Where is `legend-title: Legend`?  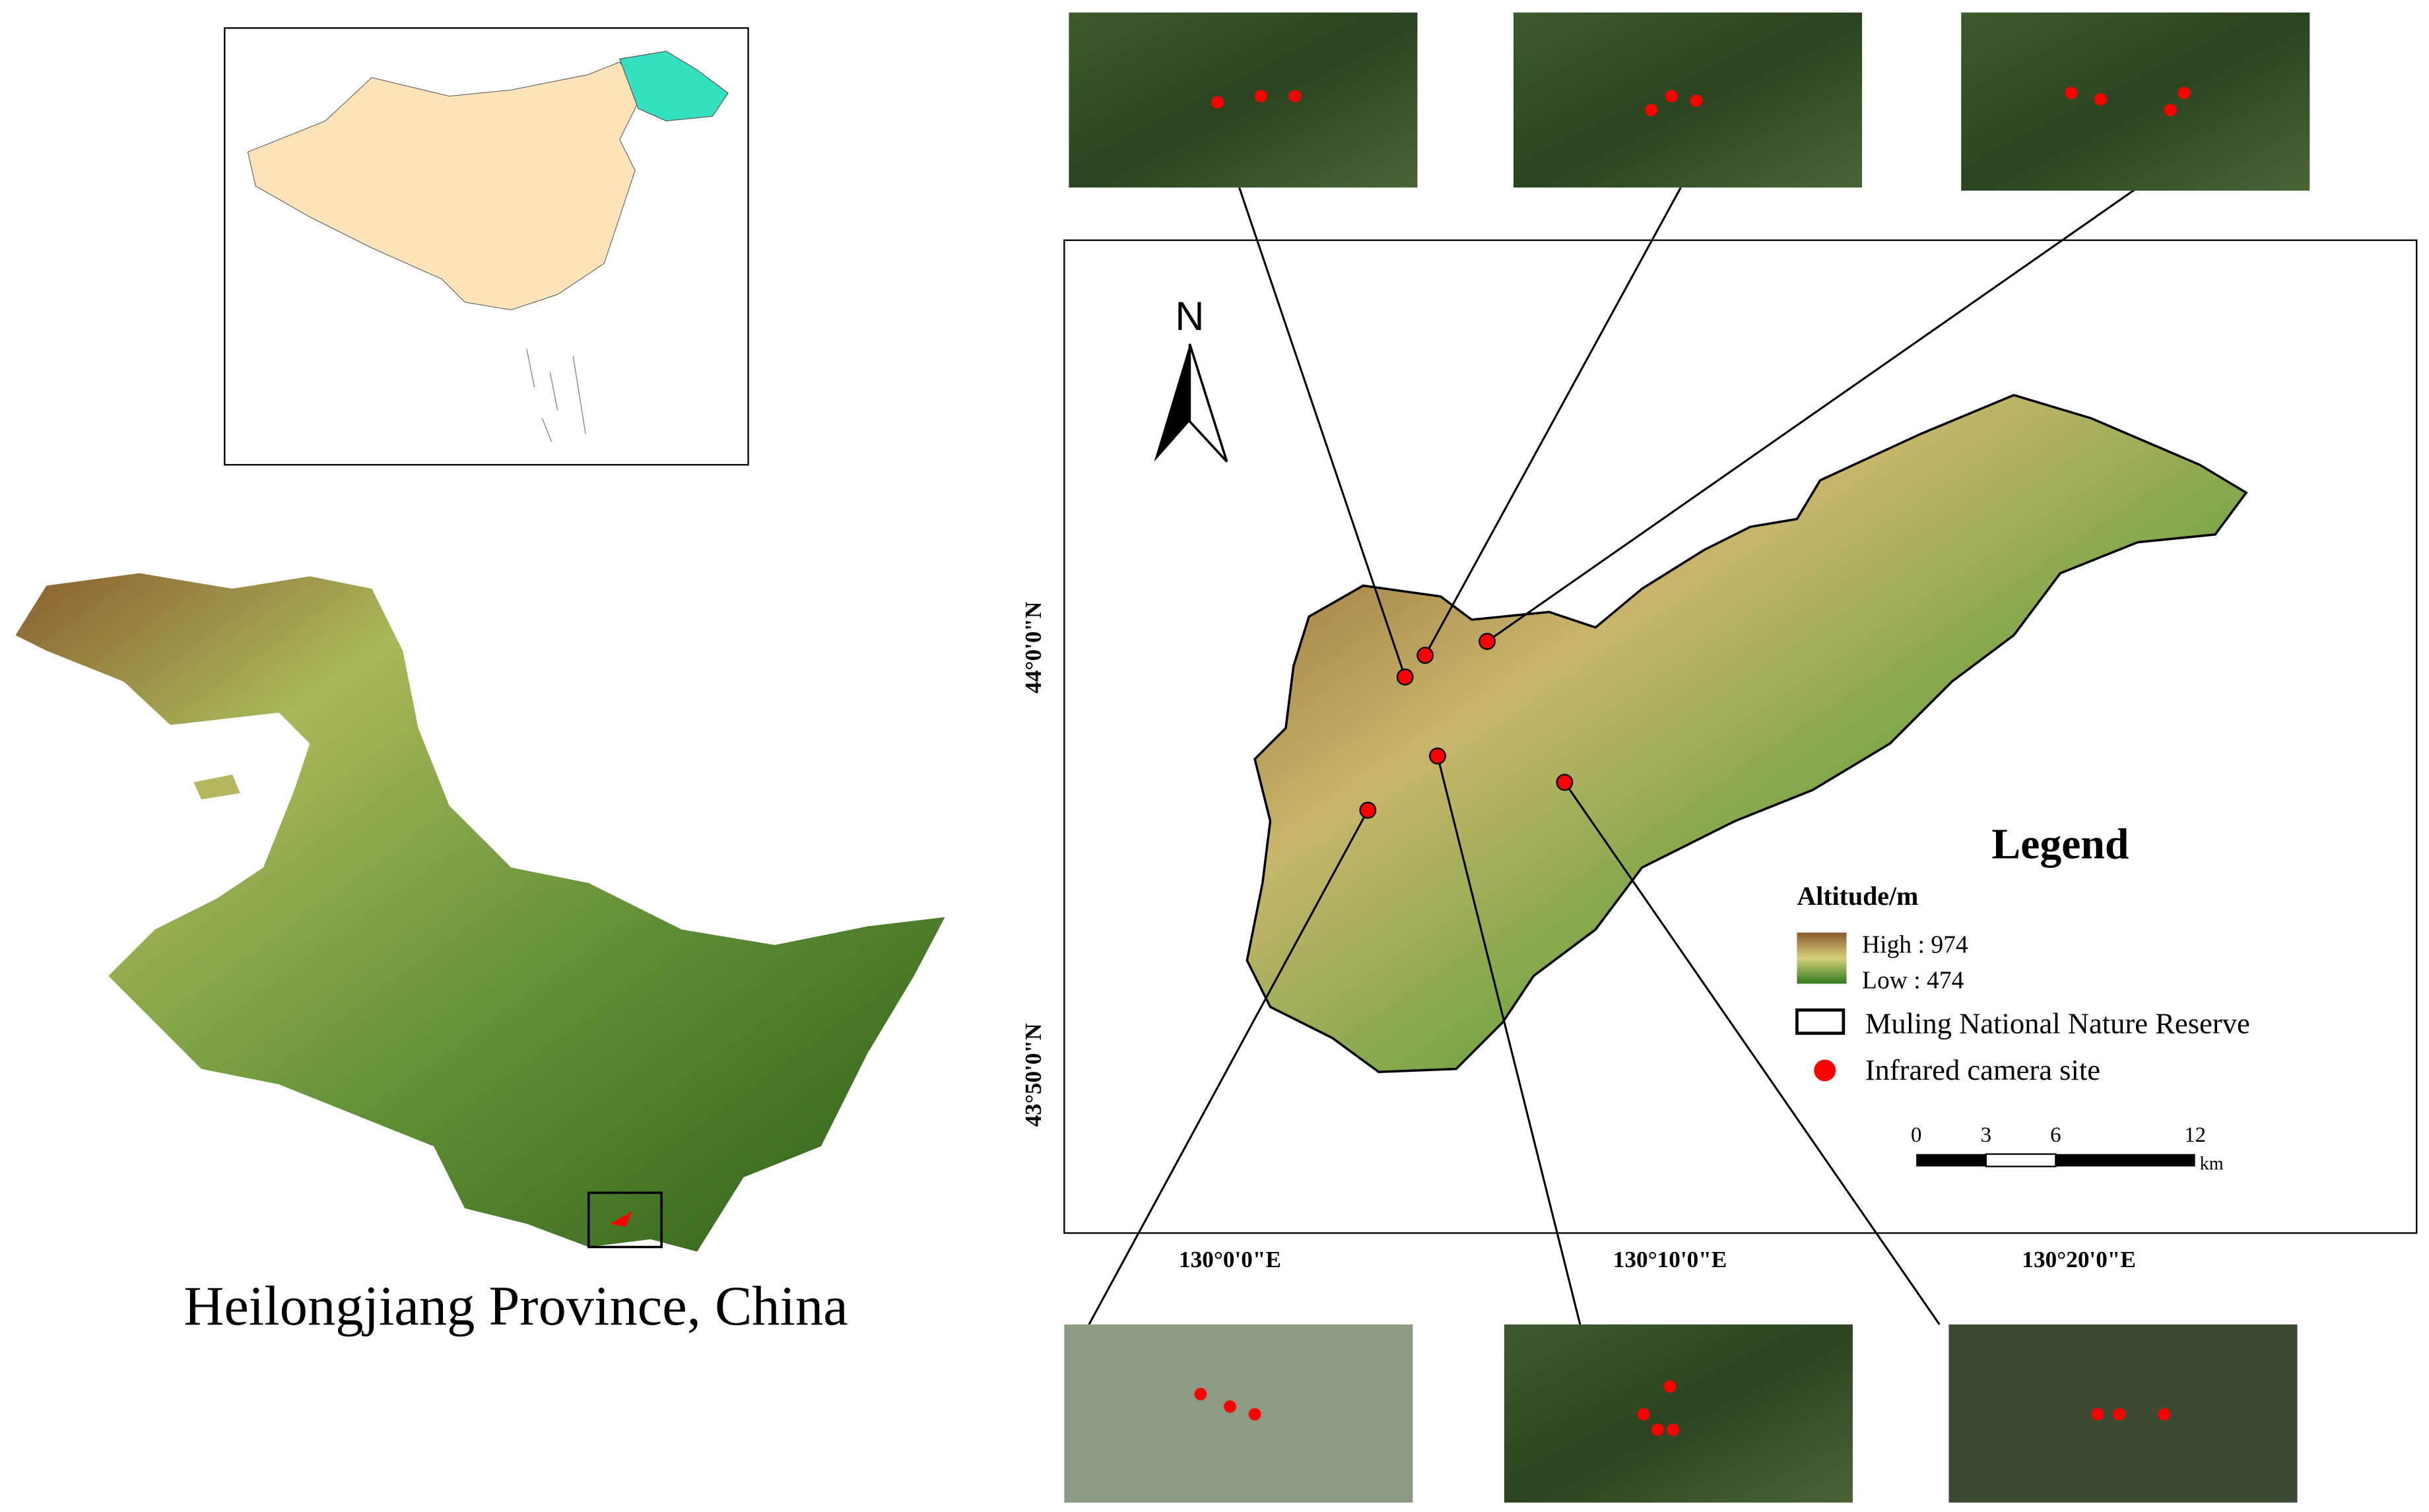 legend-title: Legend is located at coordinates (2060, 844).